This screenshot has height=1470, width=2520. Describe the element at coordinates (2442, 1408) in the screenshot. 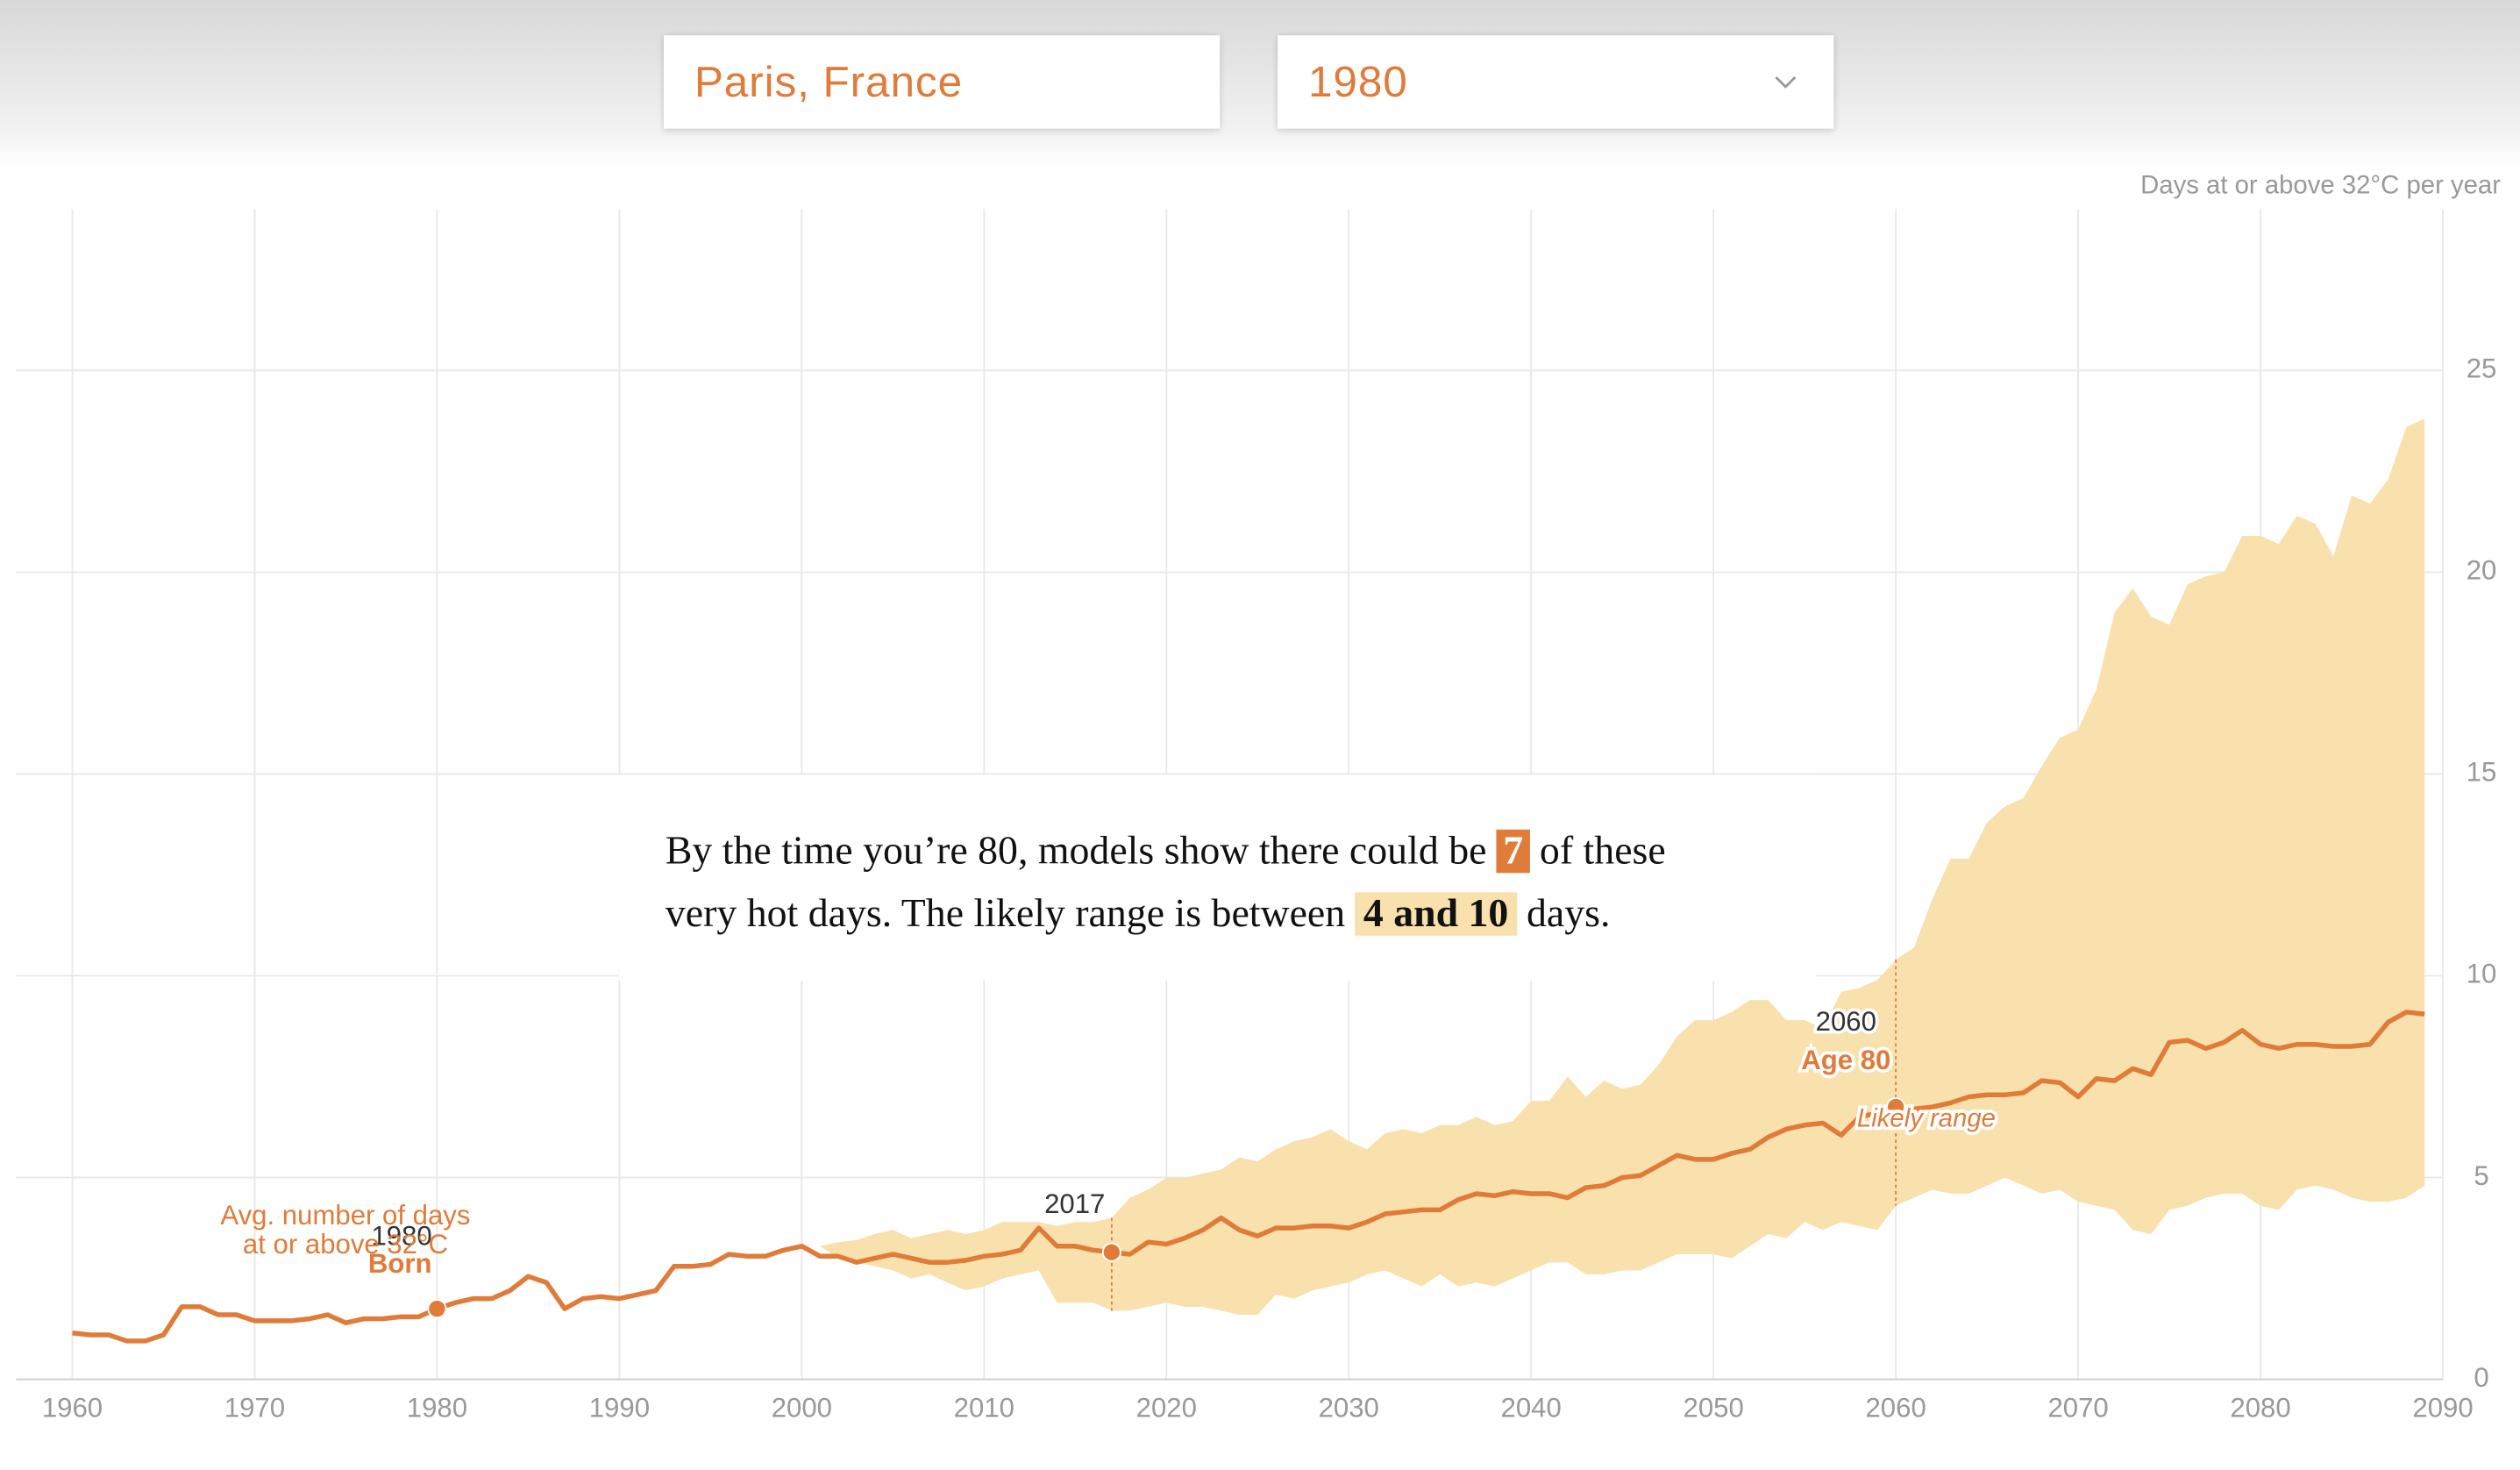

I see `x-tick-label: 2090` at that location.